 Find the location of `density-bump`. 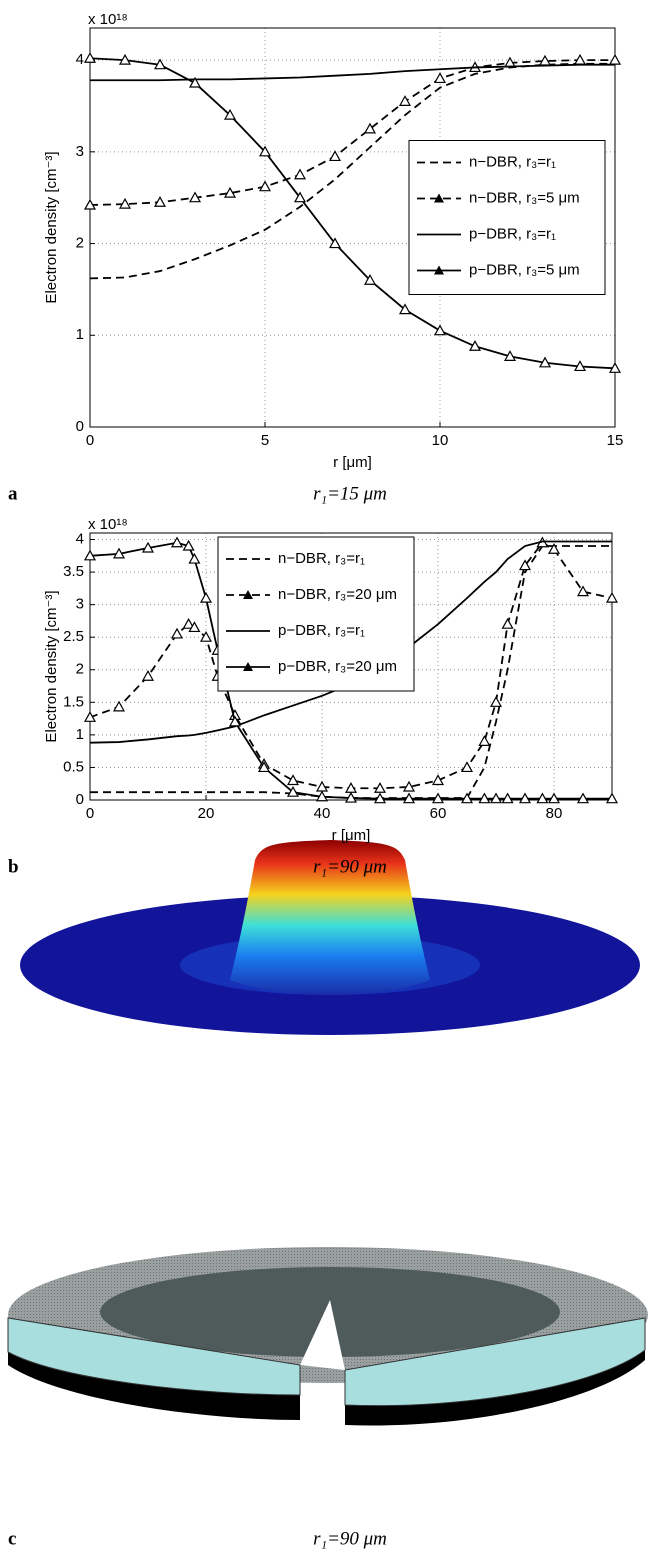

density-bump is located at coordinates (330, 917).